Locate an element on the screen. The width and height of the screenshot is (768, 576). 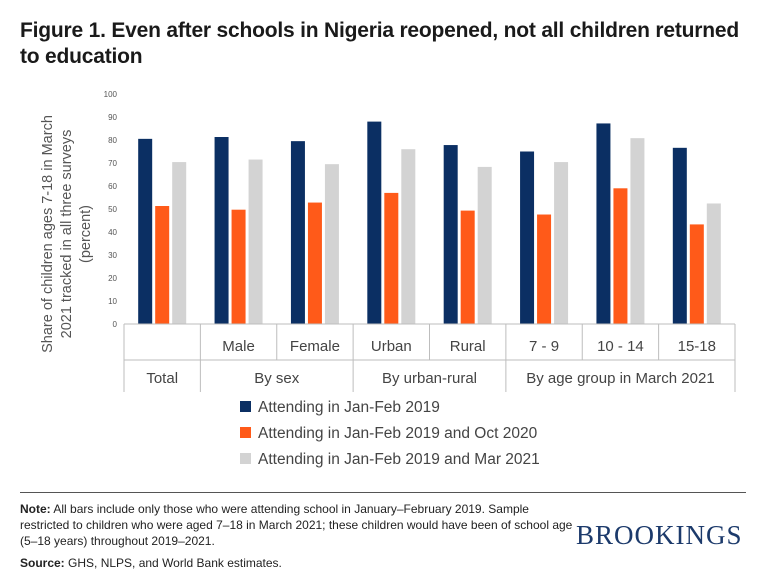
x-category-label: 7 - 9 is located at coordinates (544, 346).